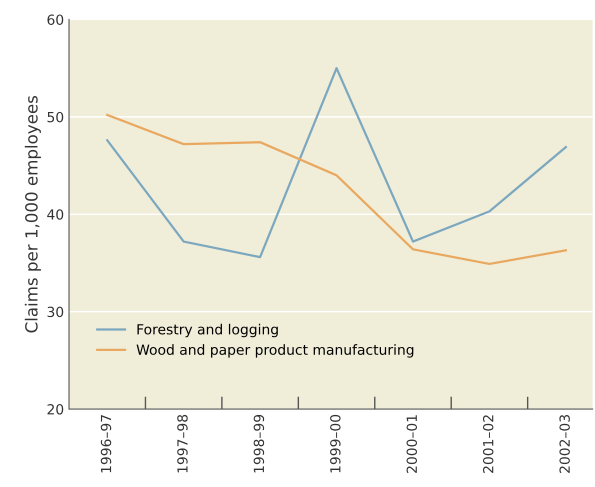  What do you see at coordinates (106, 443) in the screenshot?
I see `x-tick-label: 1996–97` at bounding box center [106, 443].